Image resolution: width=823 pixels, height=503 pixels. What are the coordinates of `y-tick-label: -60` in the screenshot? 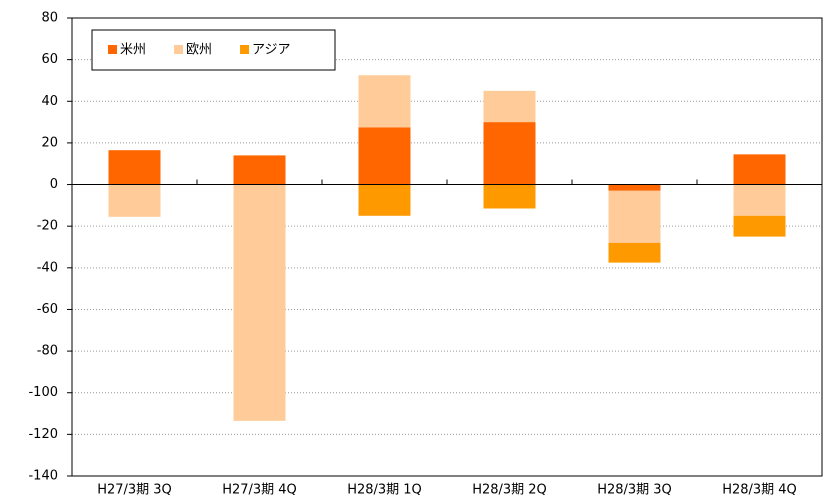 It's located at (47, 309).